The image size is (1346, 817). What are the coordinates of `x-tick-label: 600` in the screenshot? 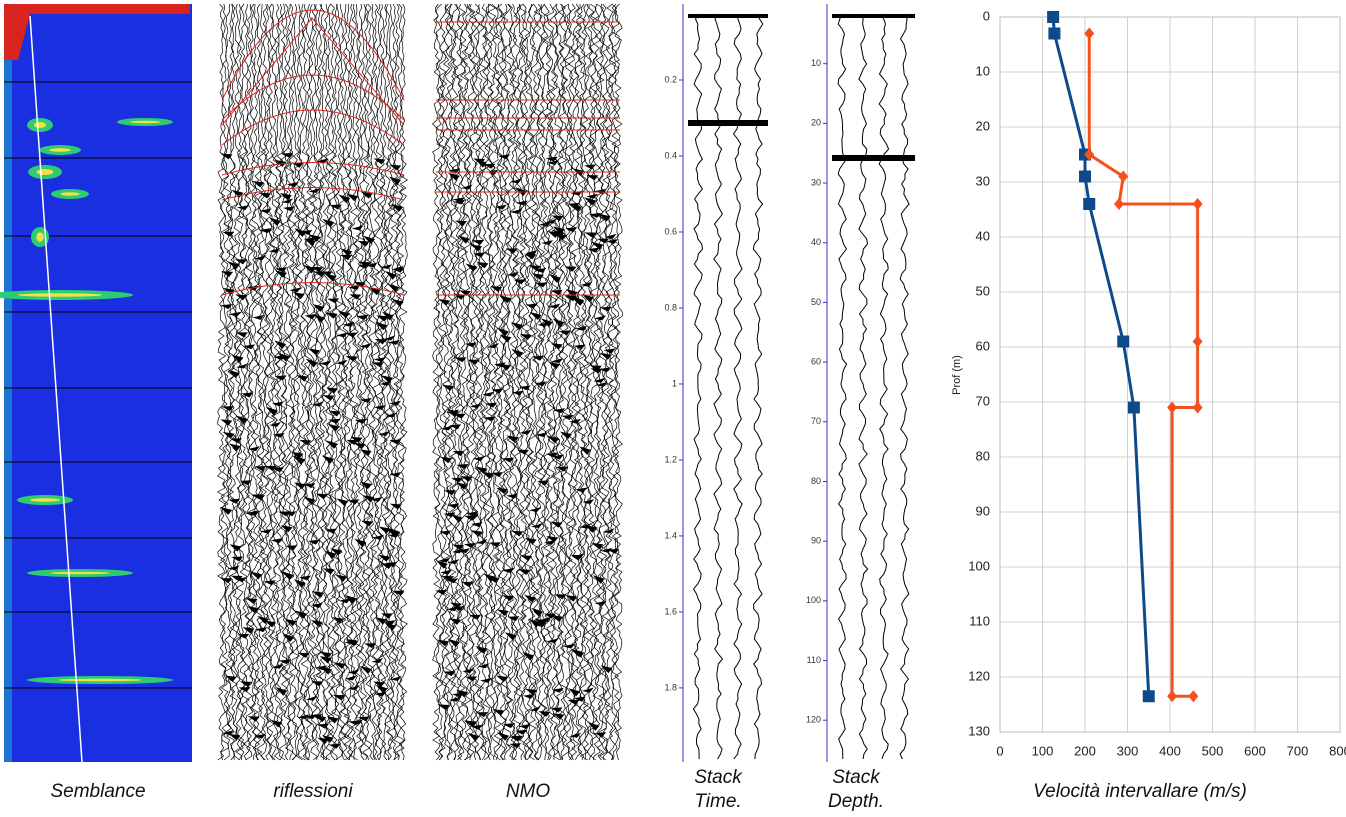 It's located at (1255, 750).